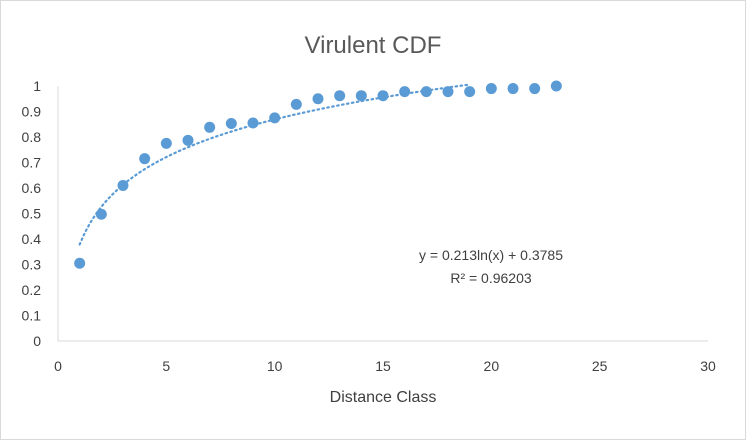  What do you see at coordinates (491, 255) in the screenshot?
I see `trendline-equation: y = 0.213ln(x) + 0.3785` at bounding box center [491, 255].